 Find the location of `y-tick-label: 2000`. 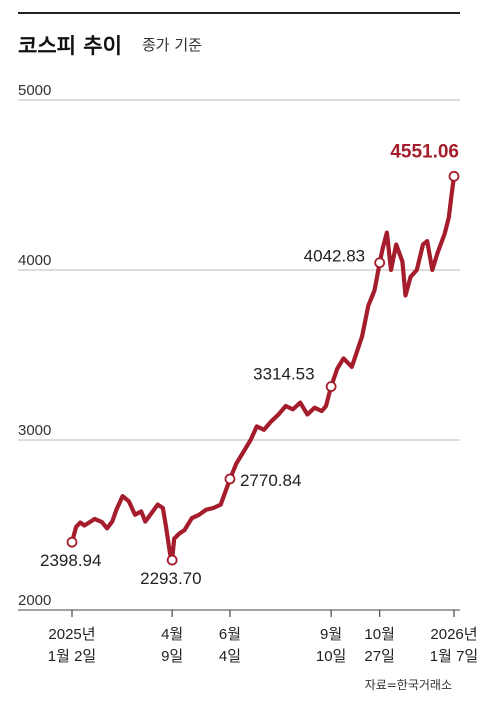

y-tick-label: 2000 is located at coordinates (34, 600).